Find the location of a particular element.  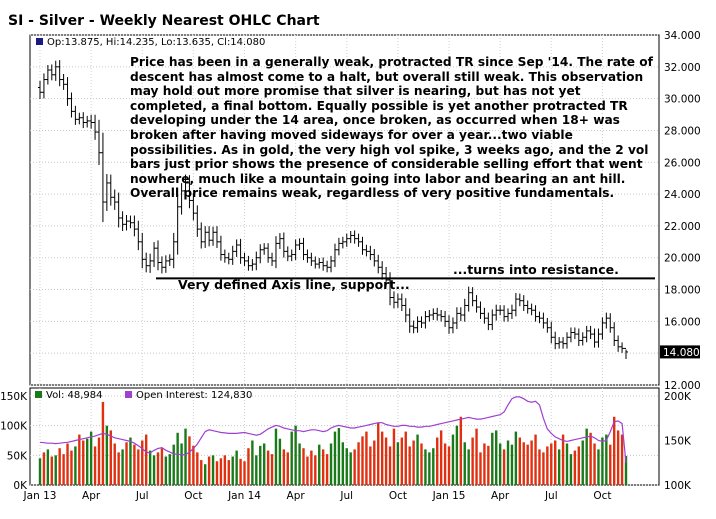

x-tick-label: Oct is located at coordinates (398, 496).